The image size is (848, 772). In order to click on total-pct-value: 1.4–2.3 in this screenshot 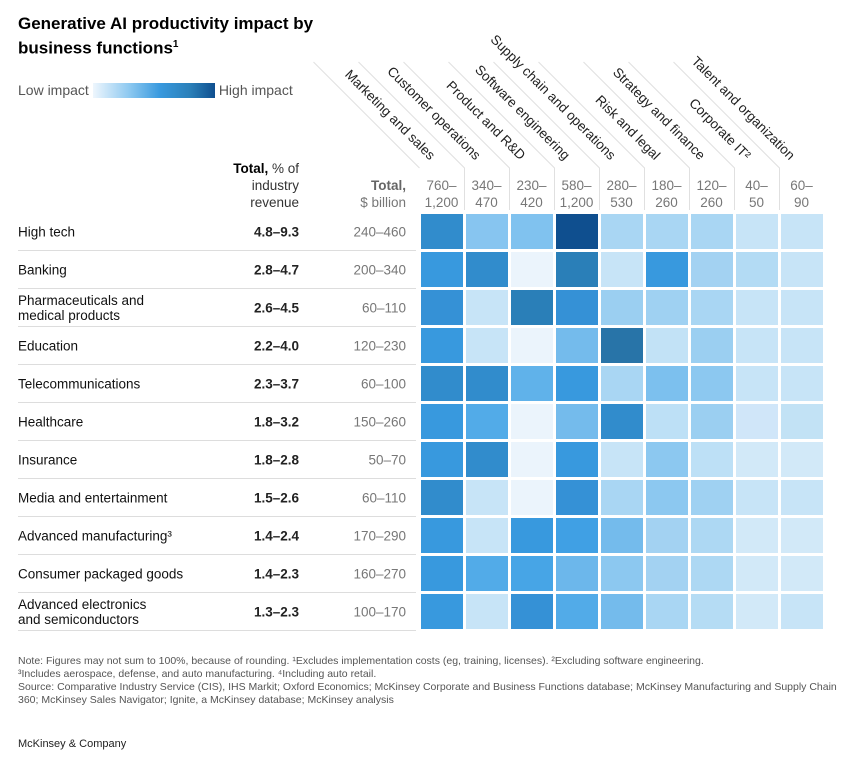, I will do `click(276, 574)`.